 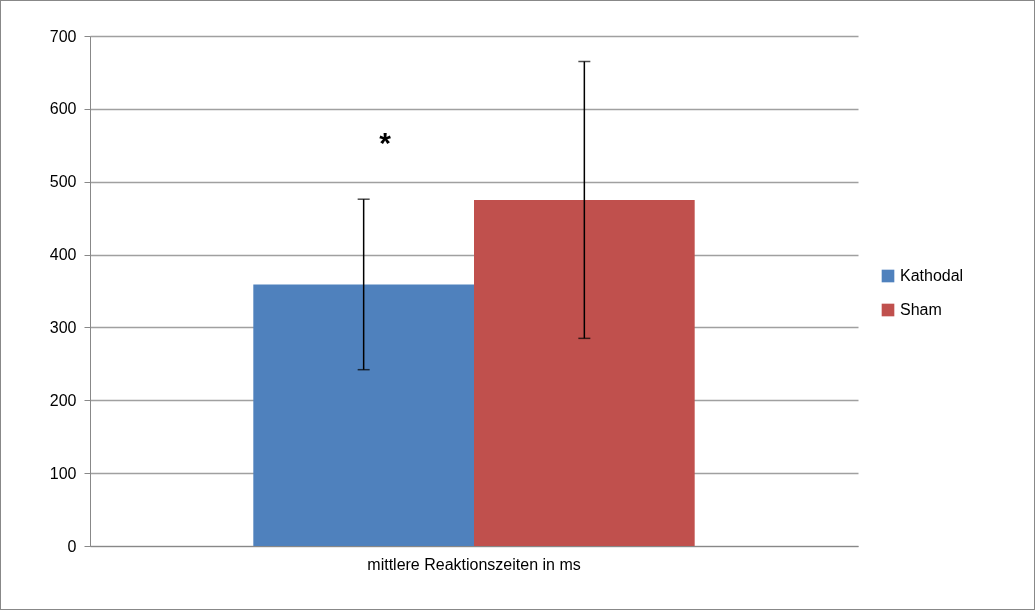 What do you see at coordinates (63, 109) in the screenshot?
I see `y-tick-label: 600` at bounding box center [63, 109].